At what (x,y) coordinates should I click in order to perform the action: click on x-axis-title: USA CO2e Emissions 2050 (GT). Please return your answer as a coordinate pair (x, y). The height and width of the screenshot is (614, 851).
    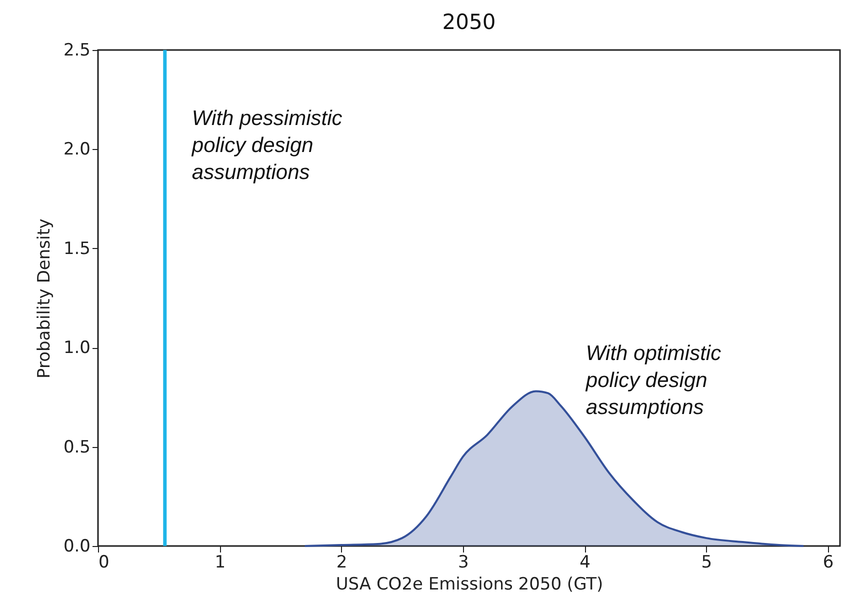
    Looking at the image, I should click on (470, 584).